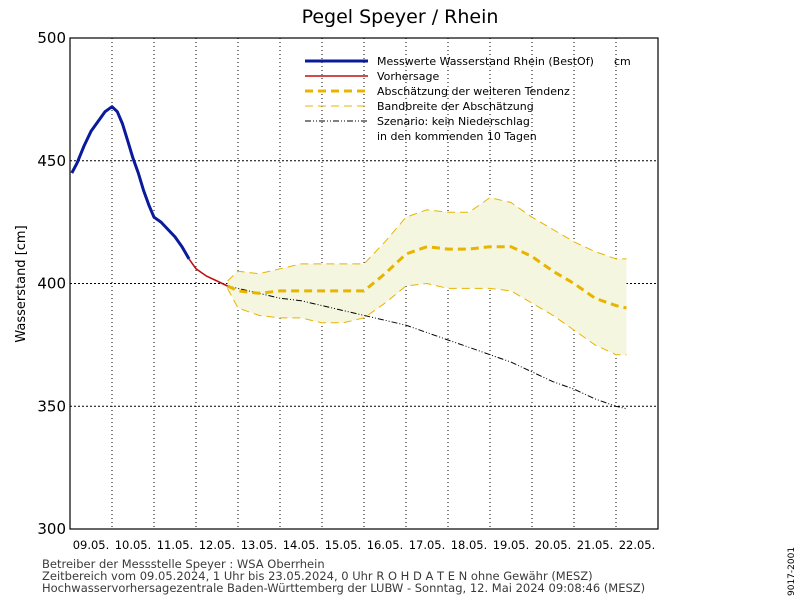  I want to click on x-tick-label: 13.05., so click(259, 545).